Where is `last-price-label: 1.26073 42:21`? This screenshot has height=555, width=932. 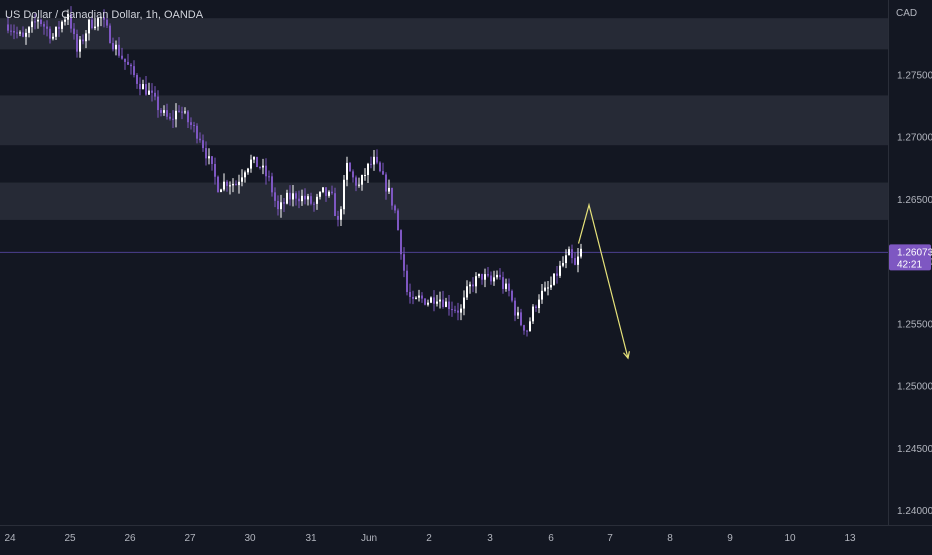 last-price-label: 1.26073 42:21 is located at coordinates (910, 257).